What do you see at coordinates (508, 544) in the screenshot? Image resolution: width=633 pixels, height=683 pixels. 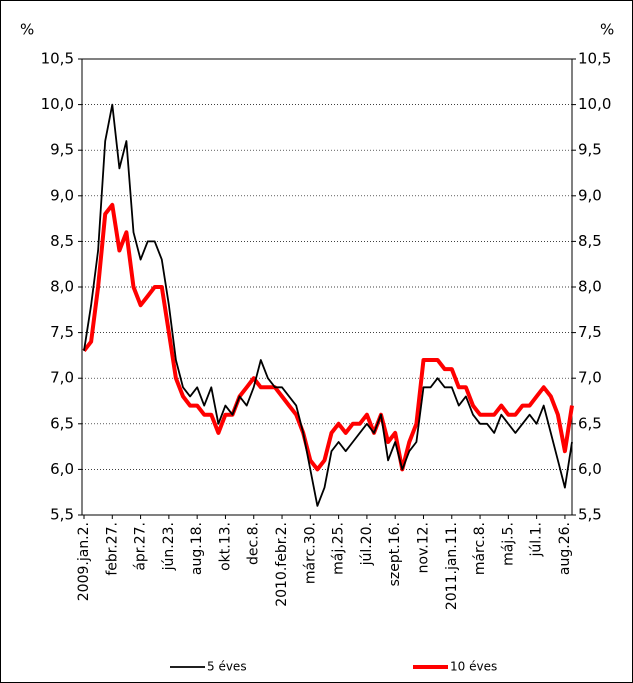 I see `x-tick-label: máj.5.` at bounding box center [508, 544].